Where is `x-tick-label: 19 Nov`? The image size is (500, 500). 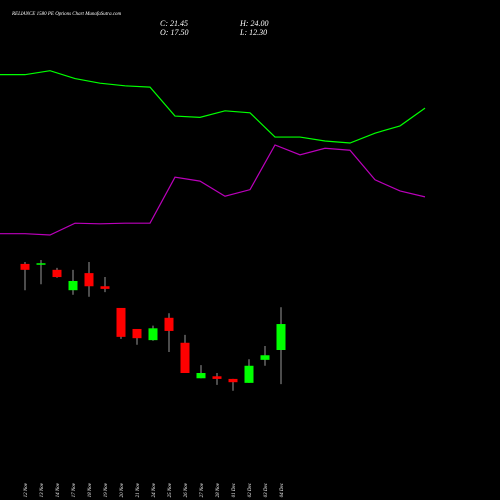 x-tick-label: 19 Nov is located at coordinates (106, 489).